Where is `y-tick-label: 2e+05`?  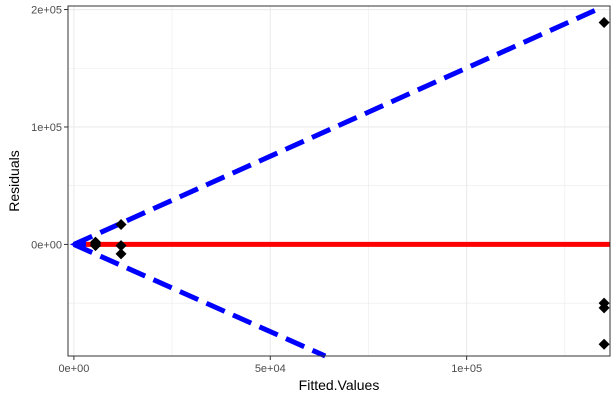 y-tick-label: 2e+05 is located at coordinates (46, 11).